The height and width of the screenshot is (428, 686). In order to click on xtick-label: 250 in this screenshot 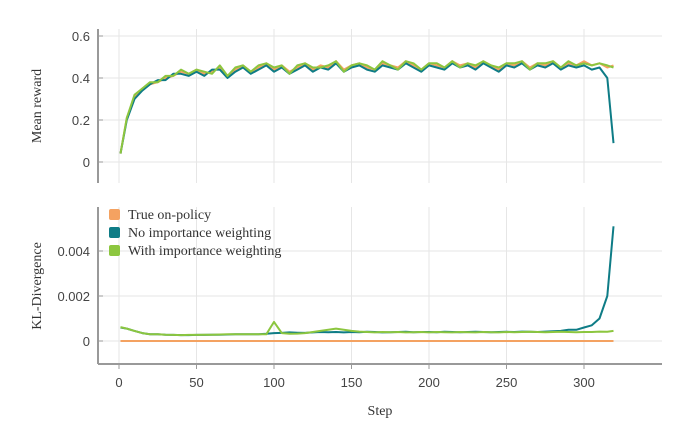, I will do `click(507, 382)`.